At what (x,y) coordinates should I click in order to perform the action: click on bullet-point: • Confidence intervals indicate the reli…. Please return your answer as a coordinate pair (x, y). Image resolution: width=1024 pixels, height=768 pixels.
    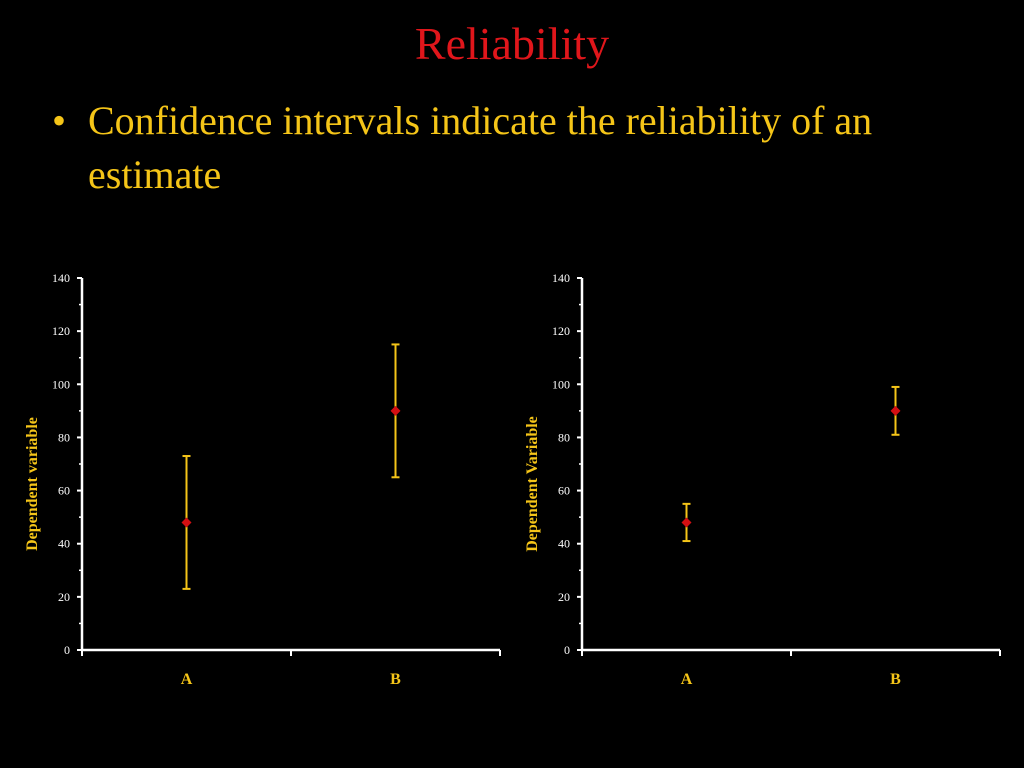
    Looking at the image, I should click on (517, 148).